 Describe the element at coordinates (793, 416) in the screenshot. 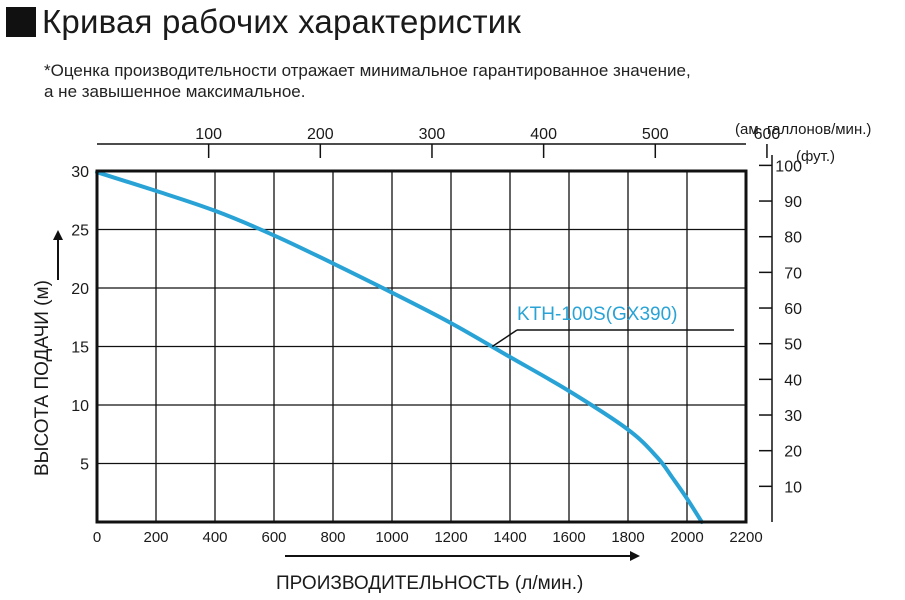

I see `right-axis-tick-label: 30` at that location.